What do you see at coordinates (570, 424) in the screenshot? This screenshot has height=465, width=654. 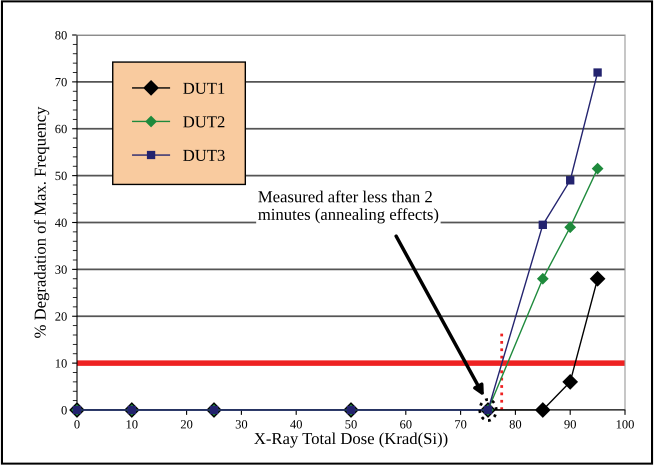 I see `x-tick-label: 90` at bounding box center [570, 424].